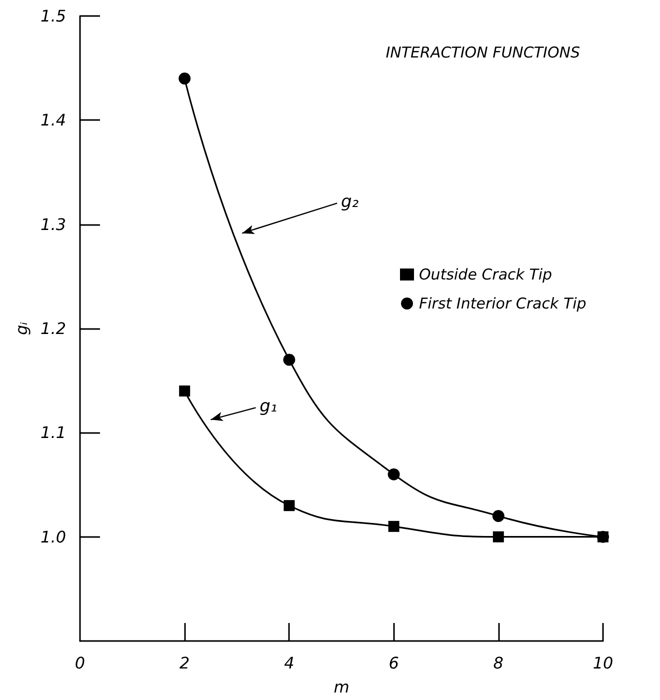 This screenshot has height=700, width=660. What do you see at coordinates (53, 432) in the screenshot?
I see `y-tick-label: 1.1` at bounding box center [53, 432].